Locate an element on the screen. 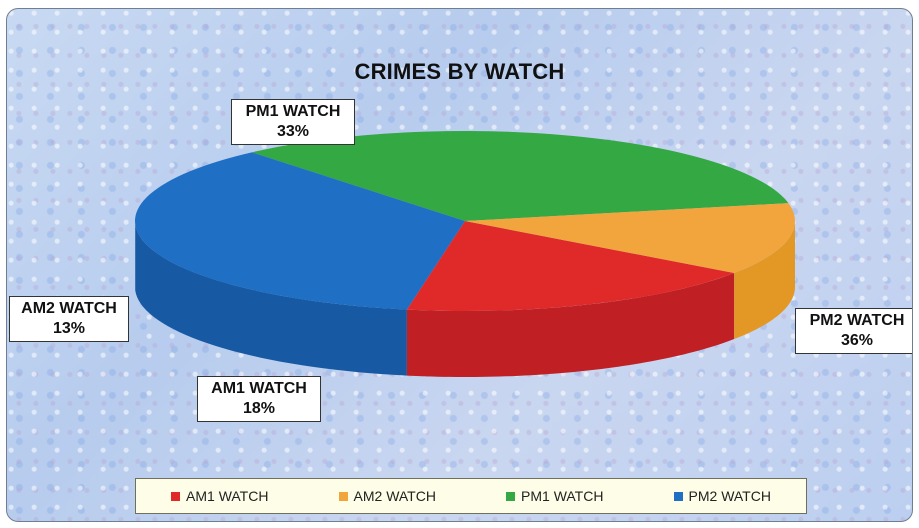  data-label-value: 13% is located at coordinates (69, 328).